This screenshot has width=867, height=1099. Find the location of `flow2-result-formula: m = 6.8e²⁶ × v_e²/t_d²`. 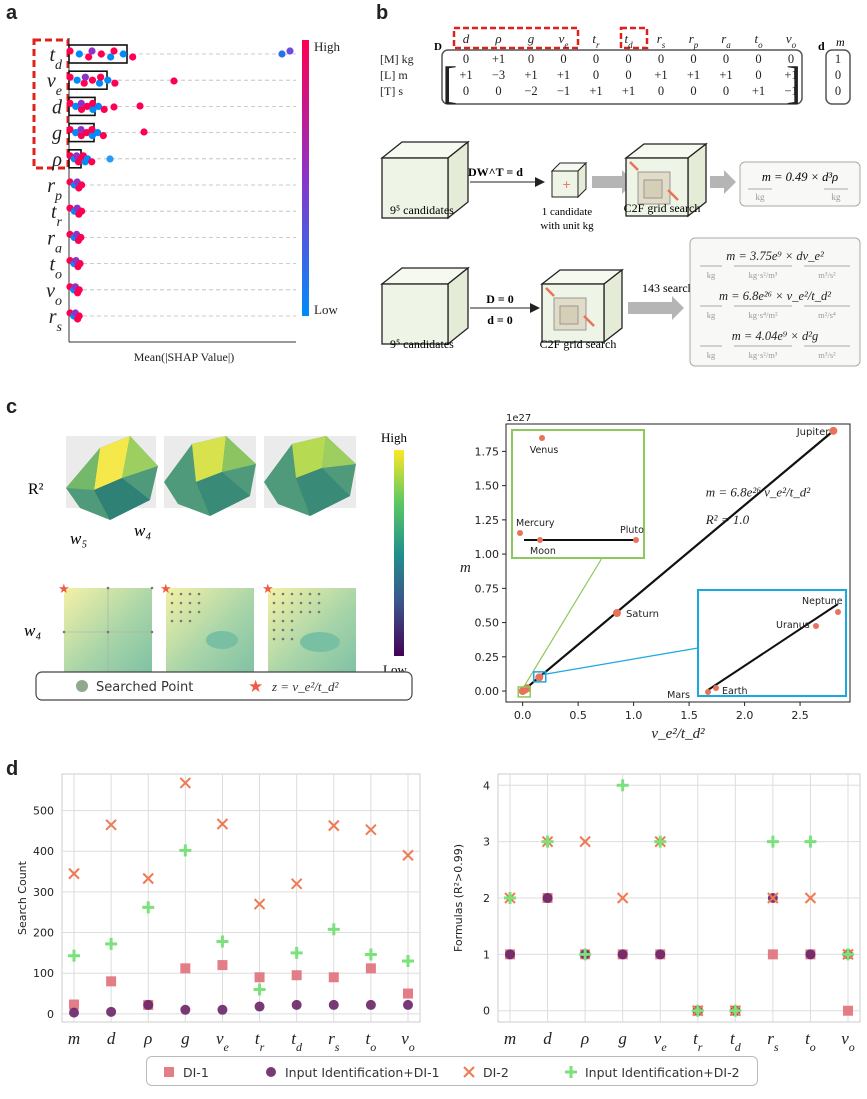

flow2-result-formula: m = 6.8e²⁶ × v_e²/t_d² is located at coordinates (775, 296).